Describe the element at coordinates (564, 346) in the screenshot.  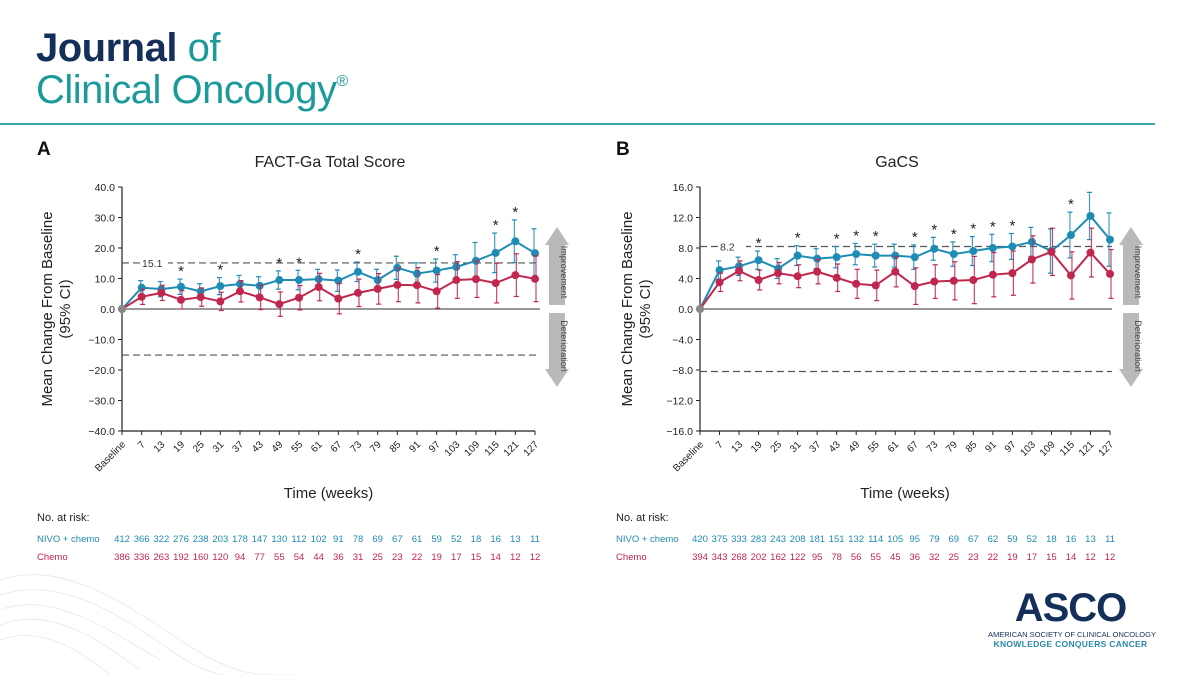
I see `deterioration-label: Deterioration` at that location.